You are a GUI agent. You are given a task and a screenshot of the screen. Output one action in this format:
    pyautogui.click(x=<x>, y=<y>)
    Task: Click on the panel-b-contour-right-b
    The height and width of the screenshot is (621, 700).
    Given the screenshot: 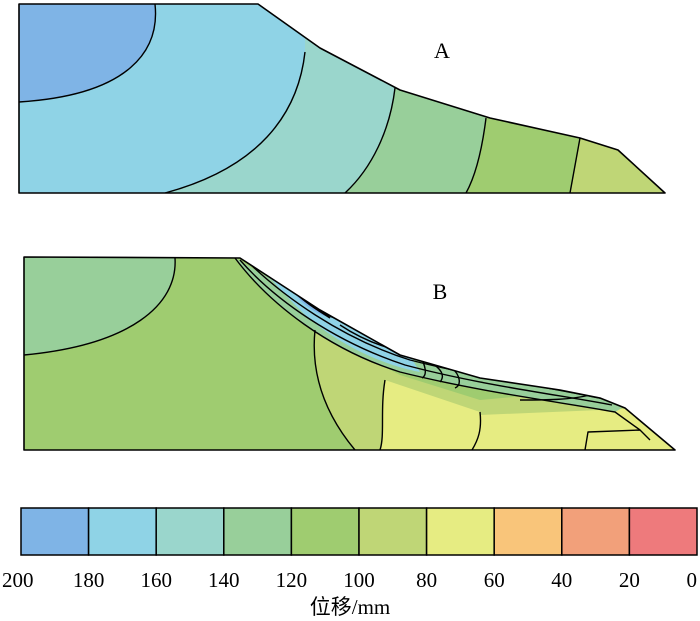 What is the action you would take?
    pyautogui.click(x=476, y=430)
    